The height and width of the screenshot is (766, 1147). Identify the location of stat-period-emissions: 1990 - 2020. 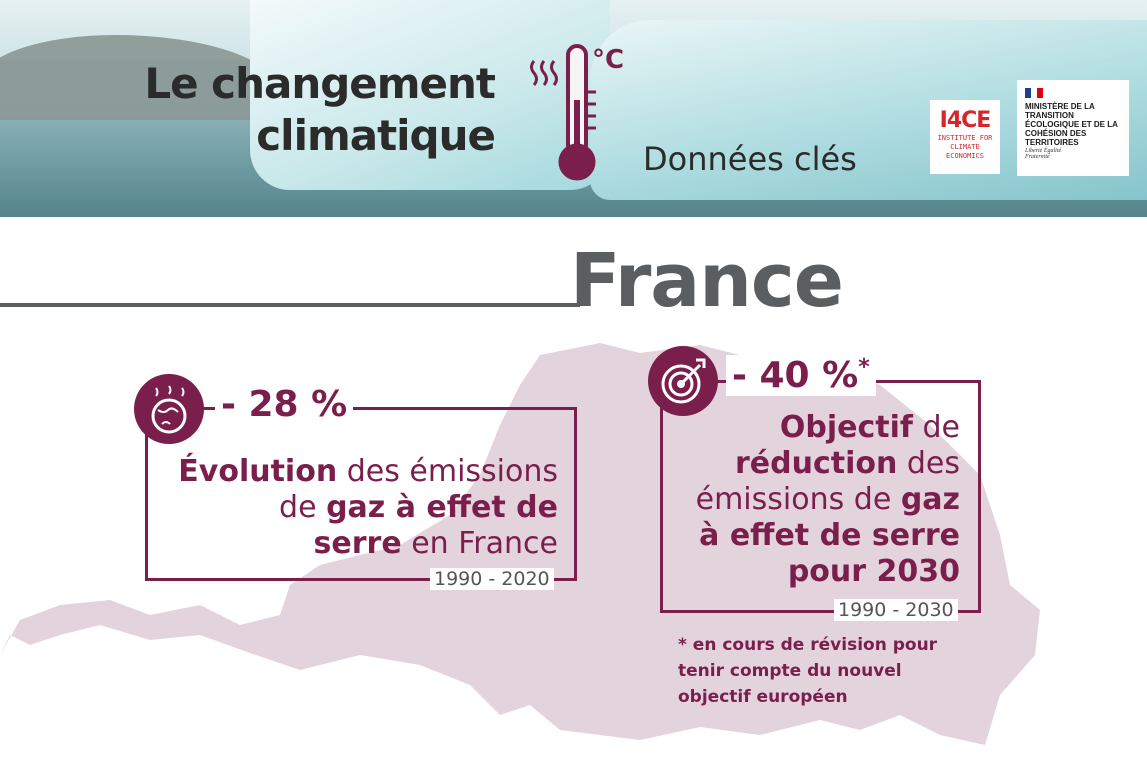
(492, 579).